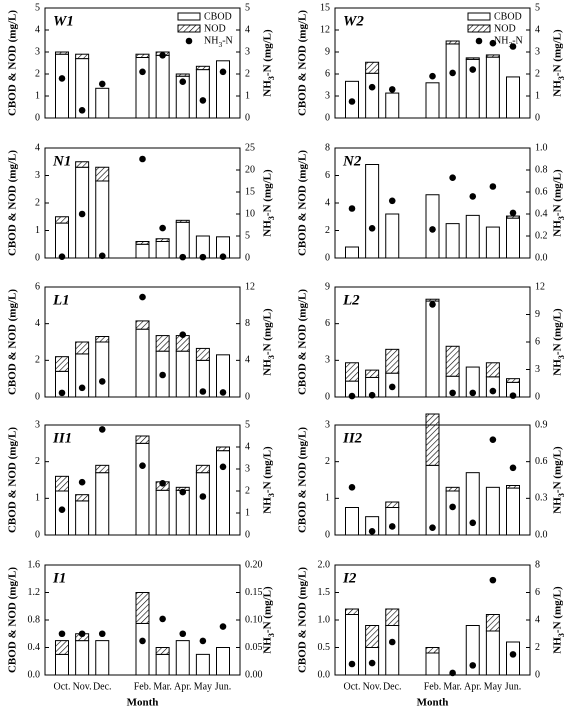 This screenshot has width=578, height=711. What do you see at coordinates (541, 498) in the screenshot?
I see `y2-tick-label: 0.3` at bounding box center [541, 498].